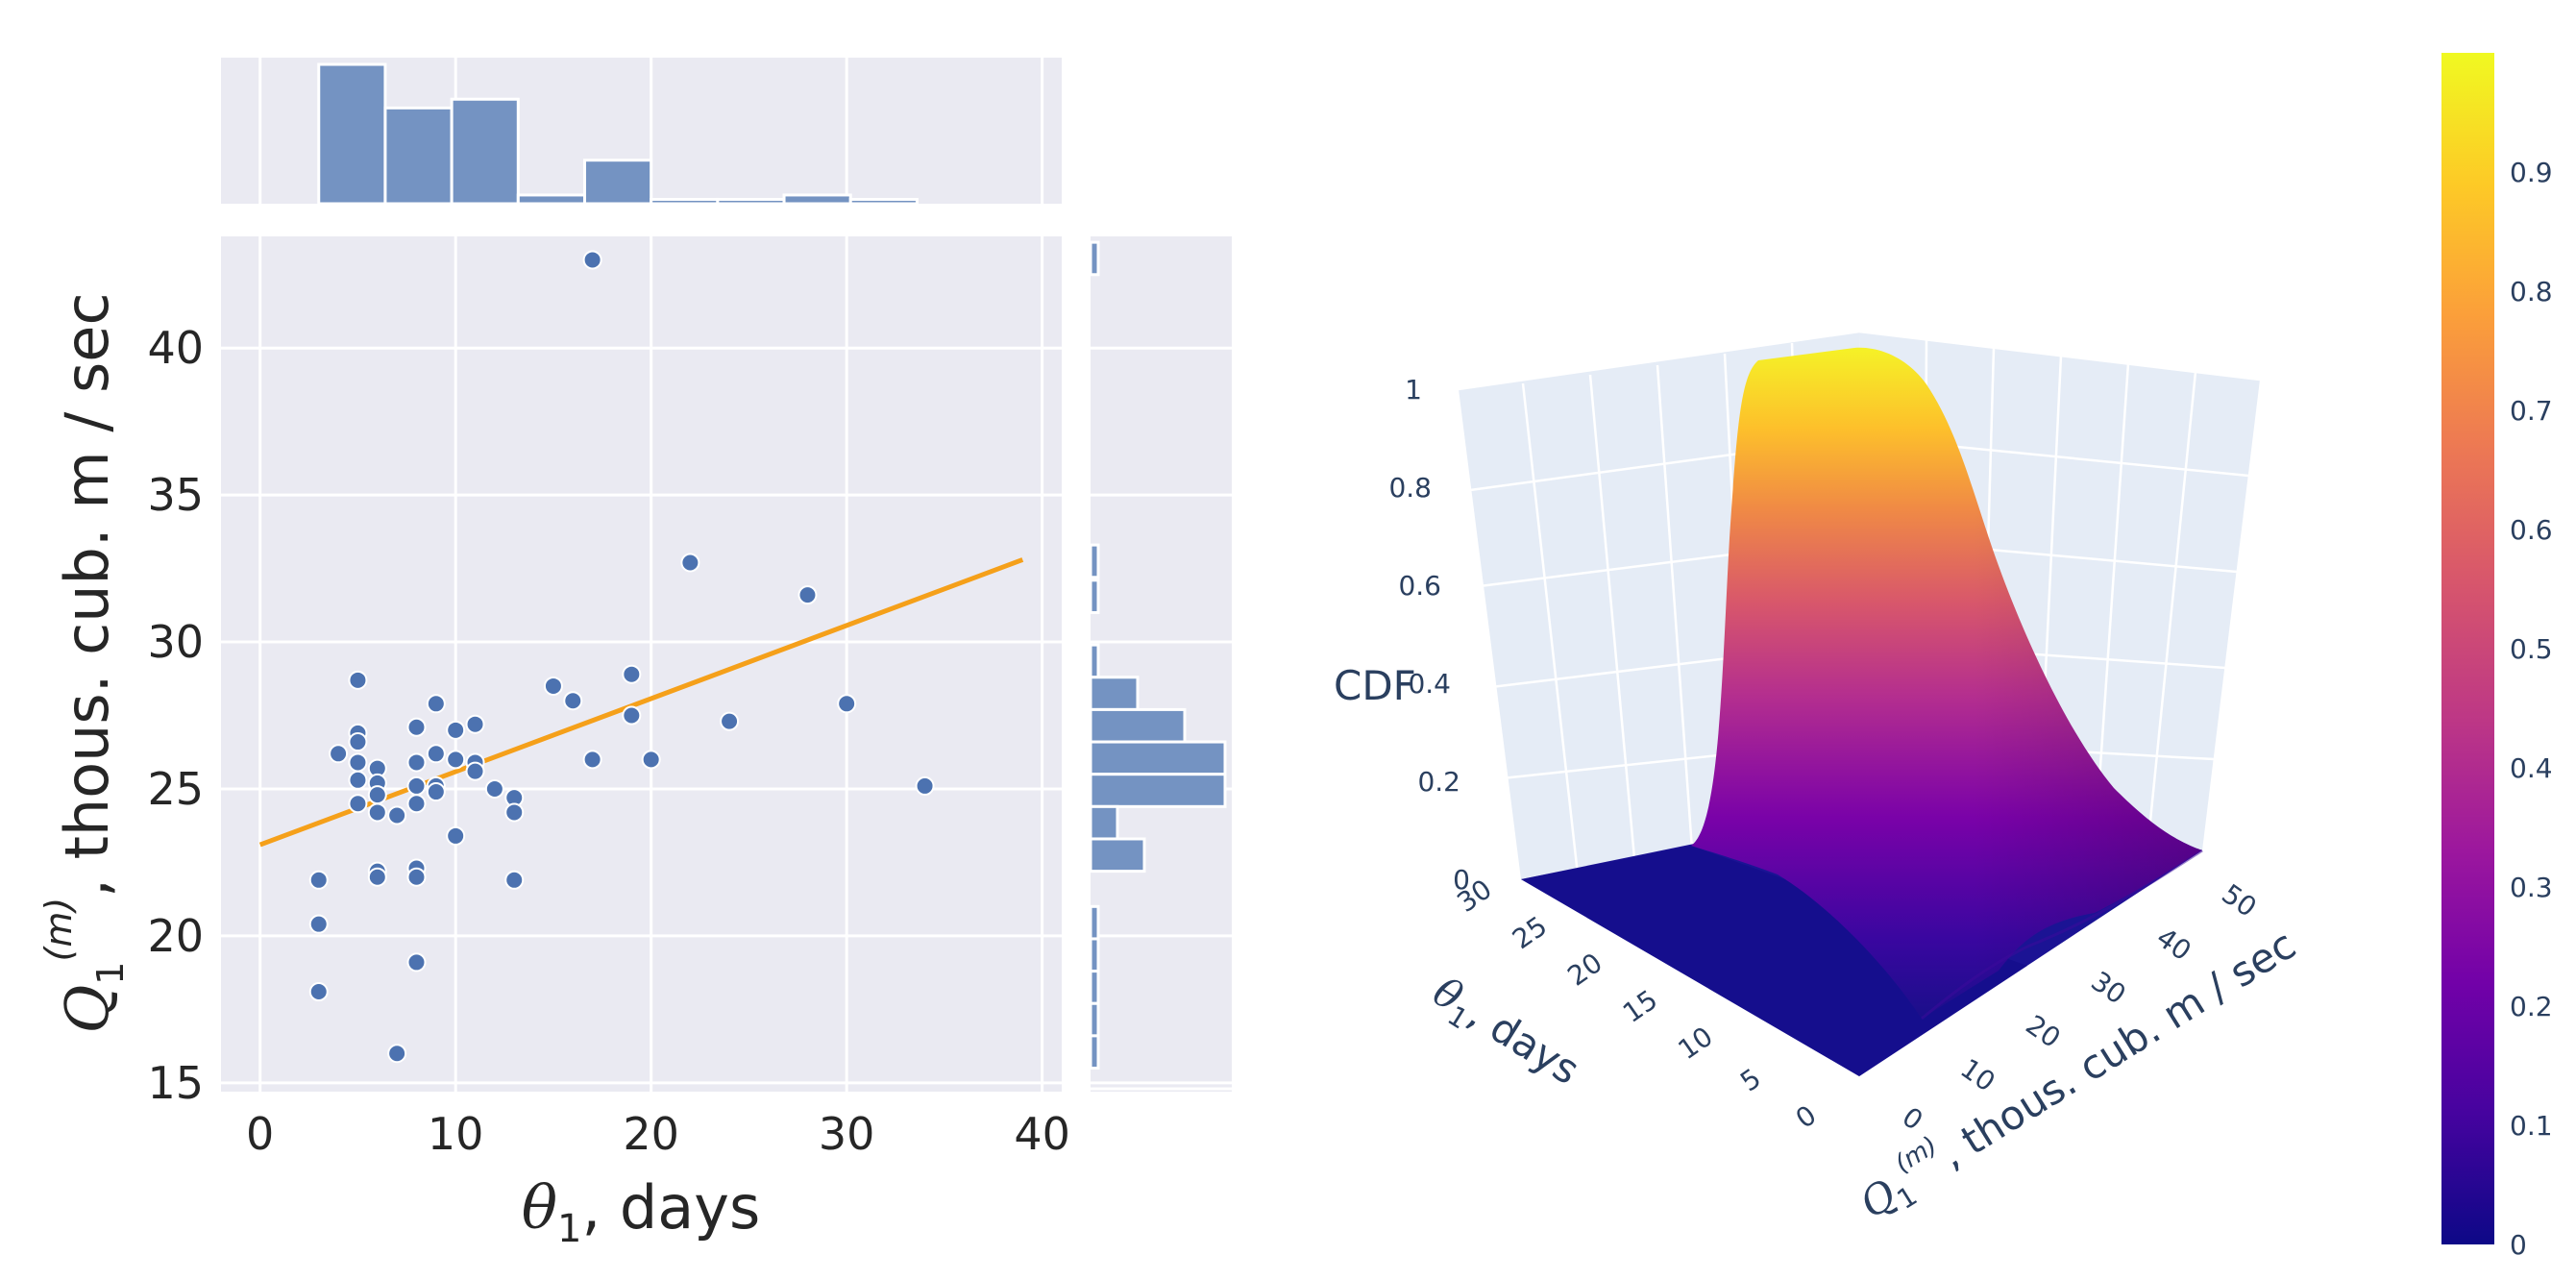 This screenshot has height=1280, width=2576. Describe the element at coordinates (2043, 1031) in the screenshot. I see `q-tick-label: 20` at that location.